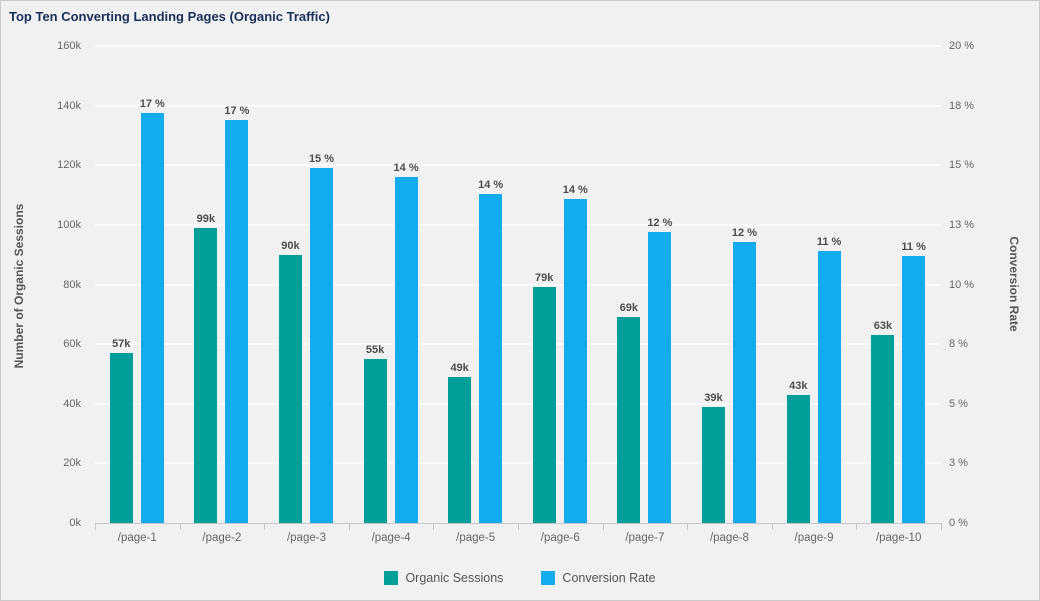 The width and height of the screenshot is (1040, 601). What do you see at coordinates (962, 224) in the screenshot?
I see `axis-tick-label: 13 %` at bounding box center [962, 224].